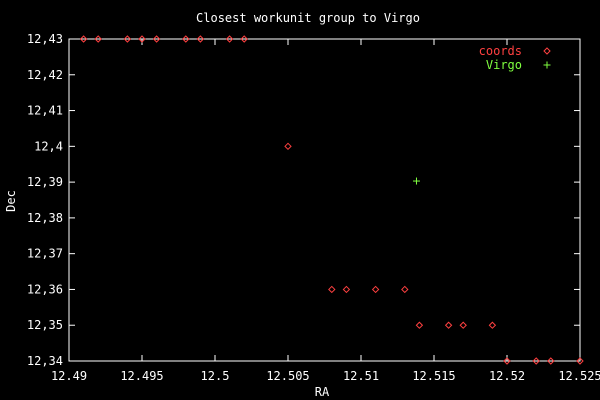 The height and width of the screenshot is (400, 600). I want to click on y-tick-label: 12,35, so click(45, 325).